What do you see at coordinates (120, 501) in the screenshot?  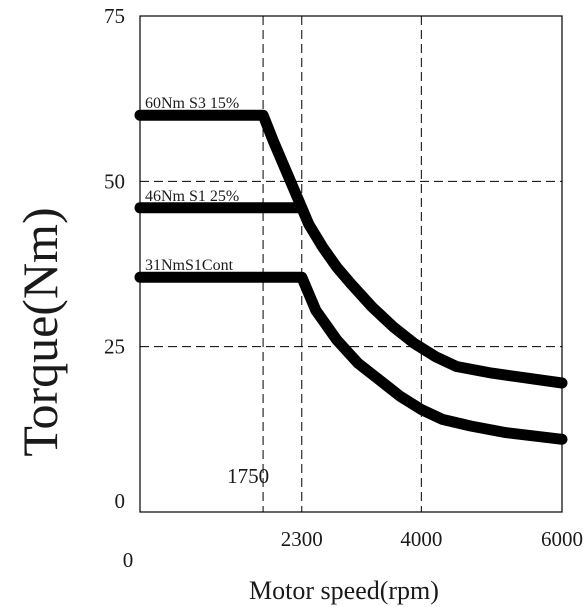 I see `y-tick-label-0: 0` at bounding box center [120, 501].